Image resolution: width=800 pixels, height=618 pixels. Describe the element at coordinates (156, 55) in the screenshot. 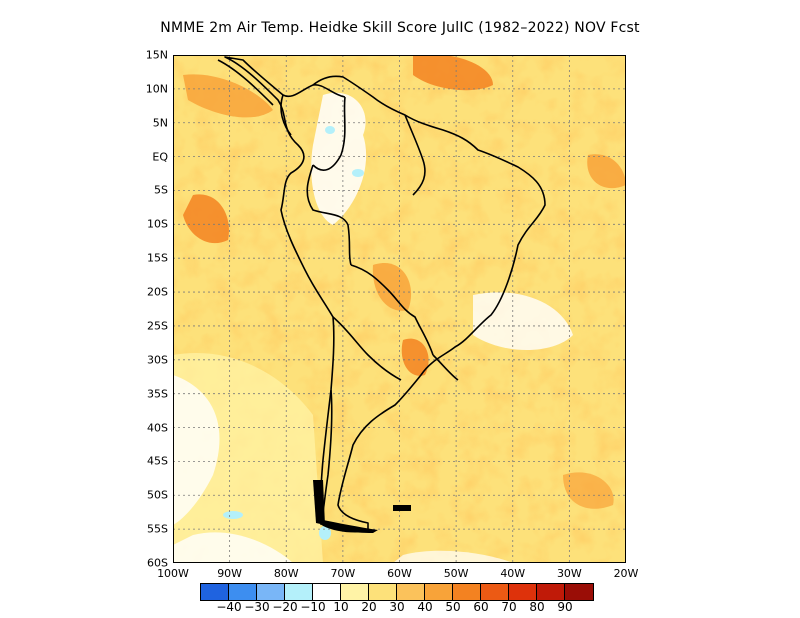

I see `lat-label: 15N` at that location.